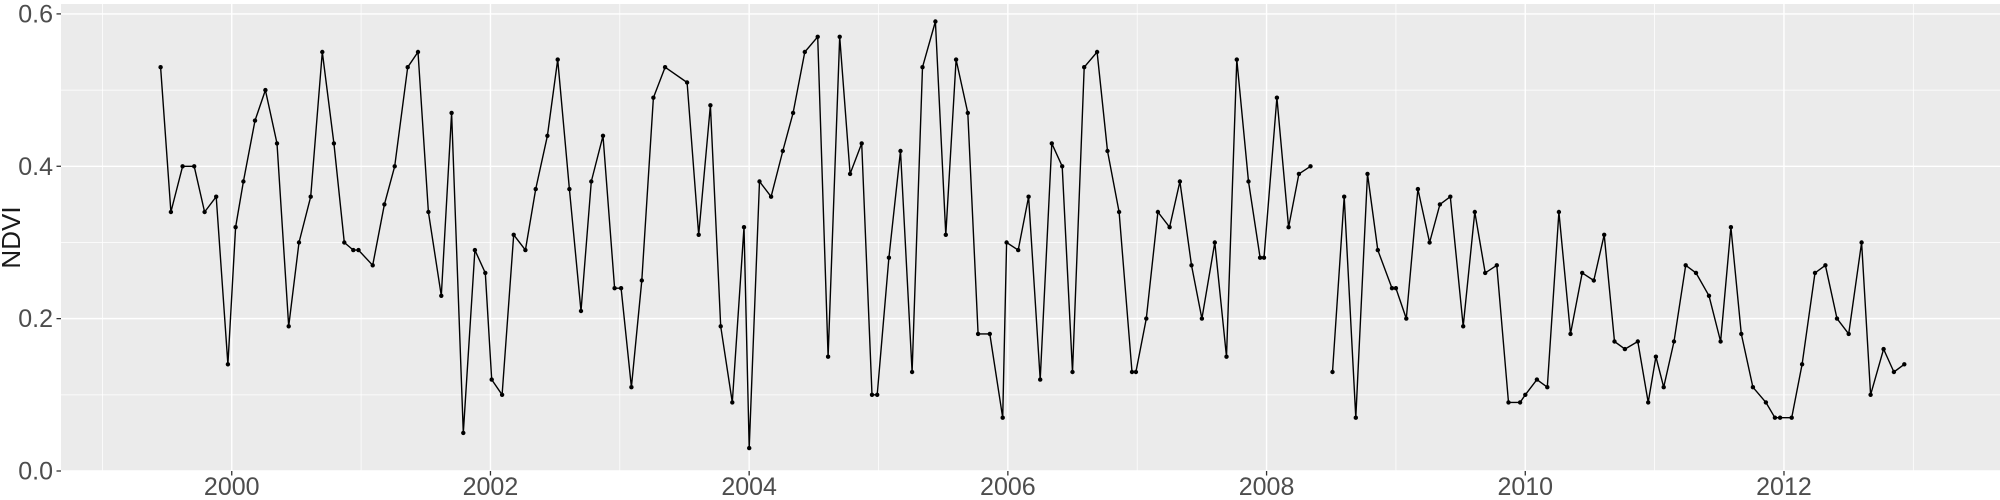 The height and width of the screenshot is (500, 2000). What do you see at coordinates (1267, 486) in the screenshot?
I see `x-tick-label: 2008` at bounding box center [1267, 486].